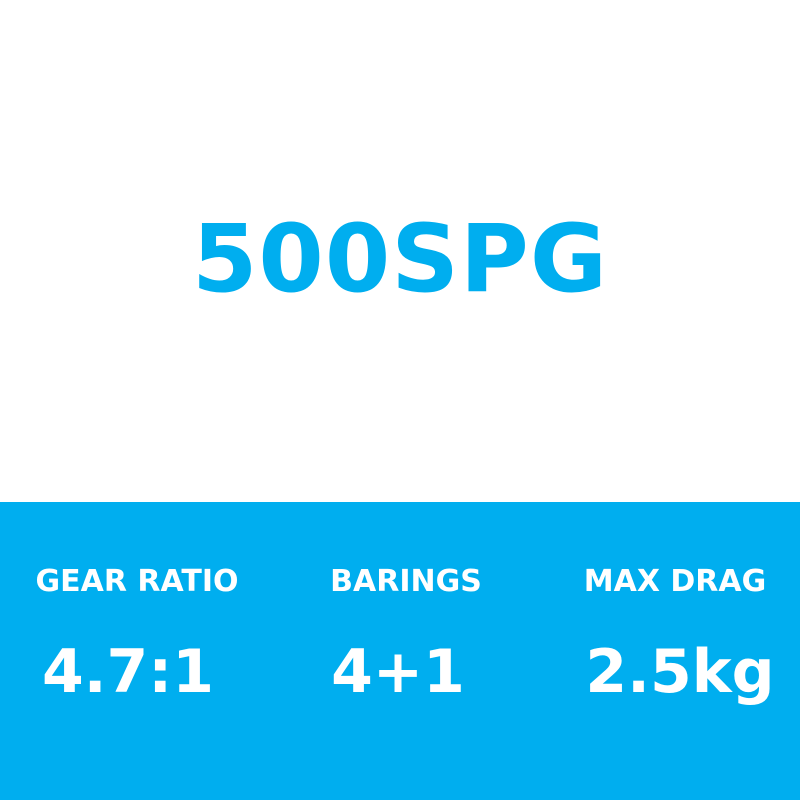  What do you see at coordinates (128, 672) in the screenshot?
I see `spec-value: 4.7:1` at bounding box center [128, 672].